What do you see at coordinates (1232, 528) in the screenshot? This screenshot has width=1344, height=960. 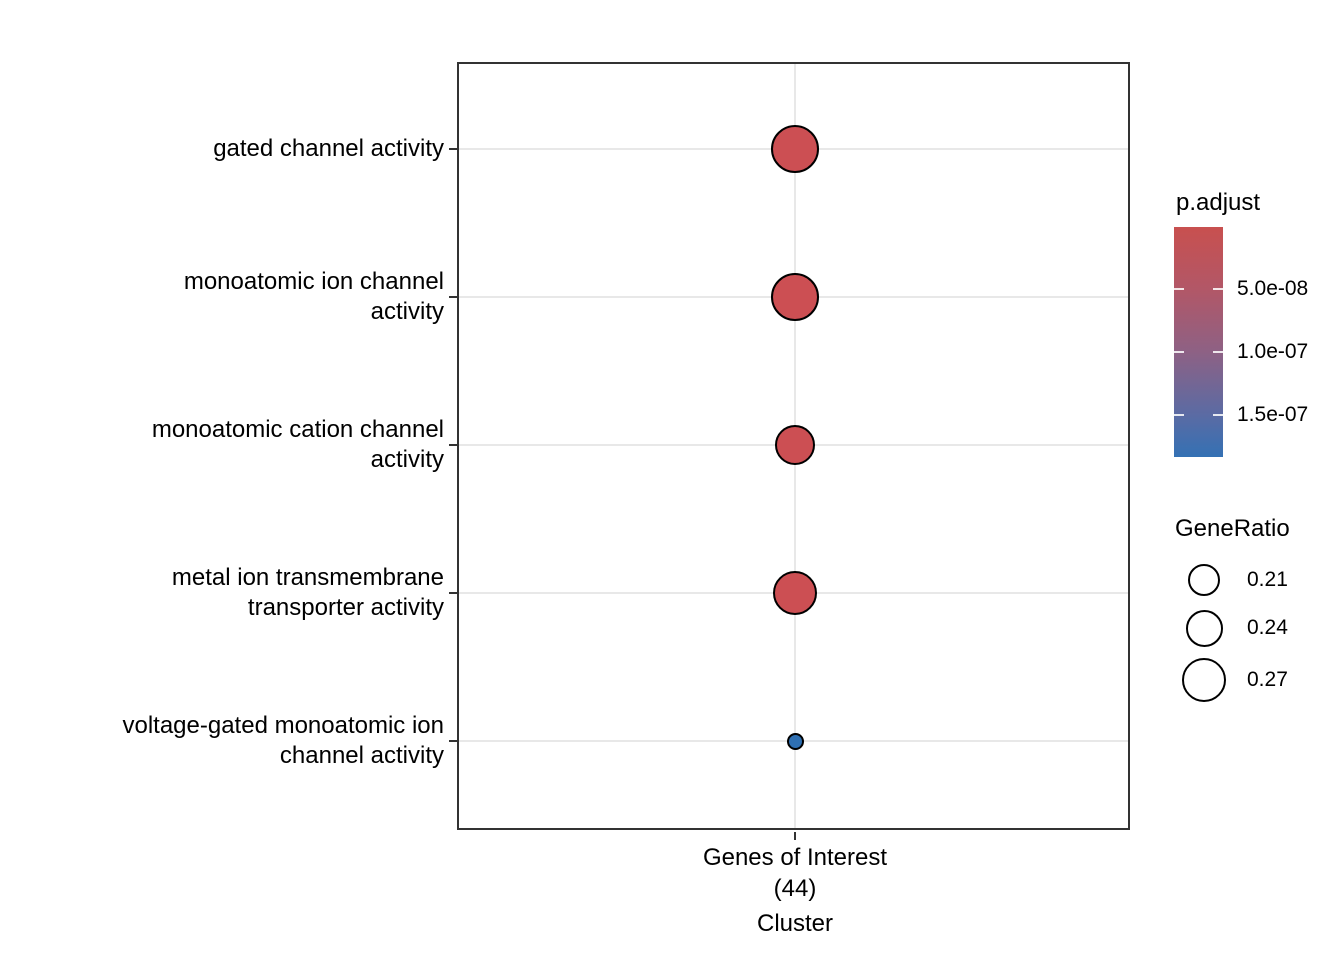 I see `generatio-legend-title: GeneRatio` at bounding box center [1232, 528].